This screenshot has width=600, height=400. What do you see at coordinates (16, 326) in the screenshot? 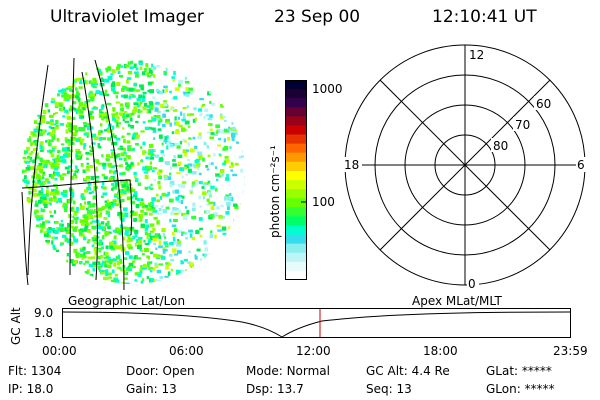
I see `timeline-y-axis-label: GC Alt` at bounding box center [16, 326].